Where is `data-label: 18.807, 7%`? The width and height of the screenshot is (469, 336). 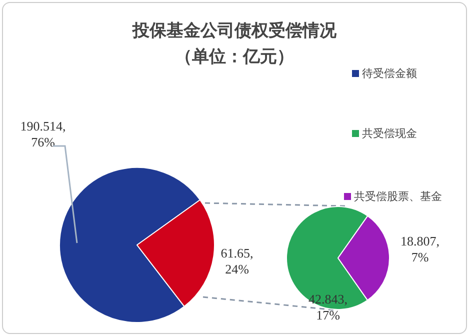 data-label: 18.807, 7% is located at coordinates (420, 248).